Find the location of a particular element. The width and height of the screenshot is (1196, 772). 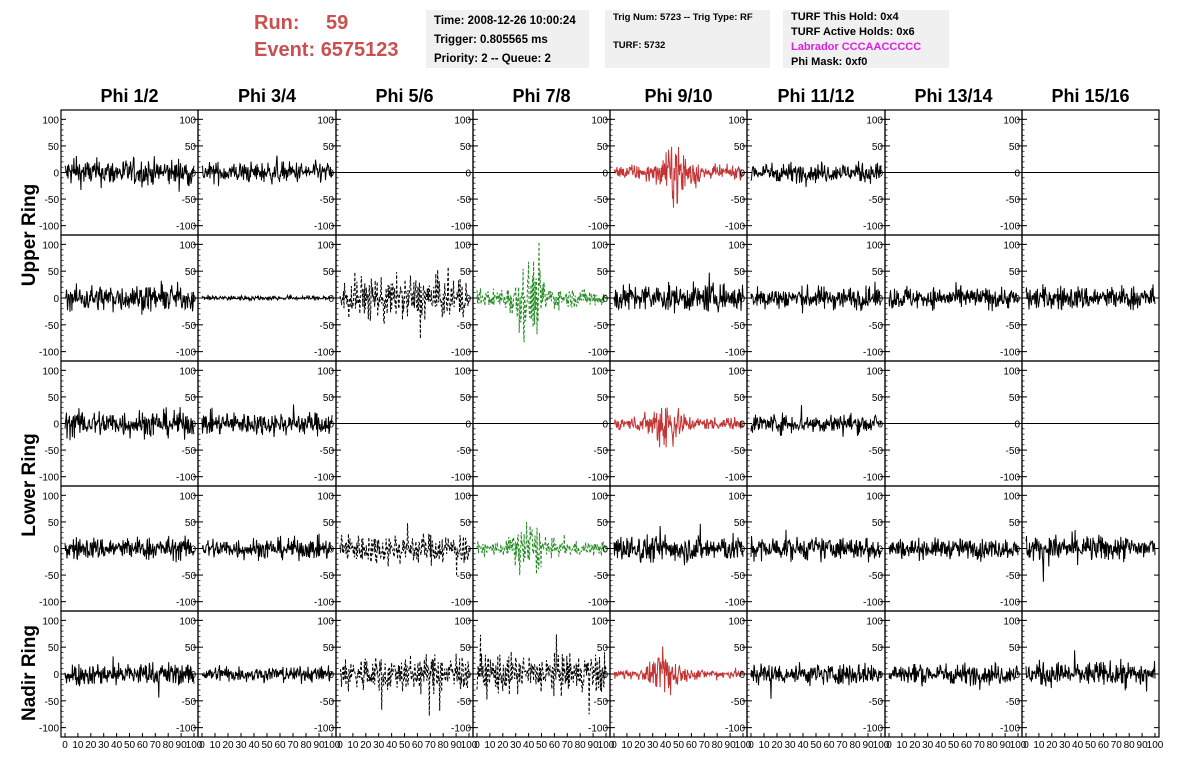

panel-r4-c4: 100 50 0 -50 -100 is located at coordinates (531, 548).